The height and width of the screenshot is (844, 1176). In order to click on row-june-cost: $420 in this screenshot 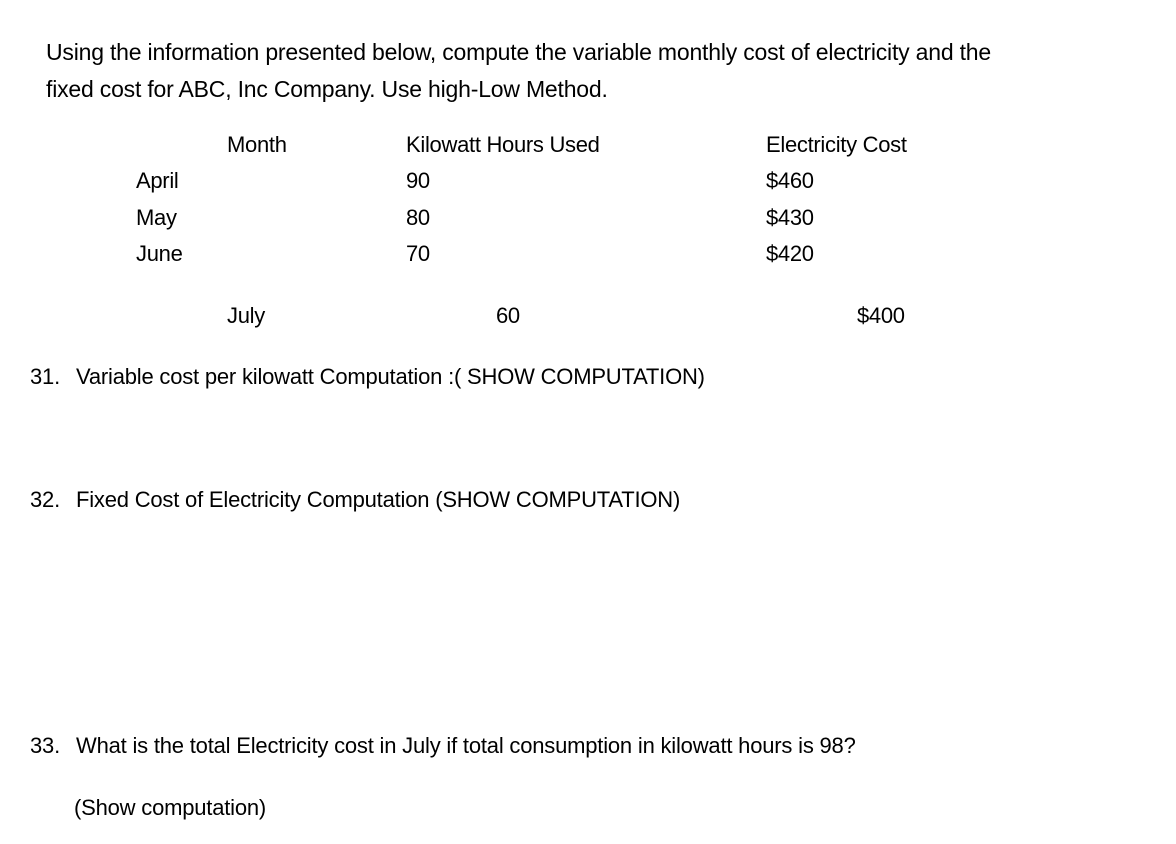, I will do `click(790, 253)`.